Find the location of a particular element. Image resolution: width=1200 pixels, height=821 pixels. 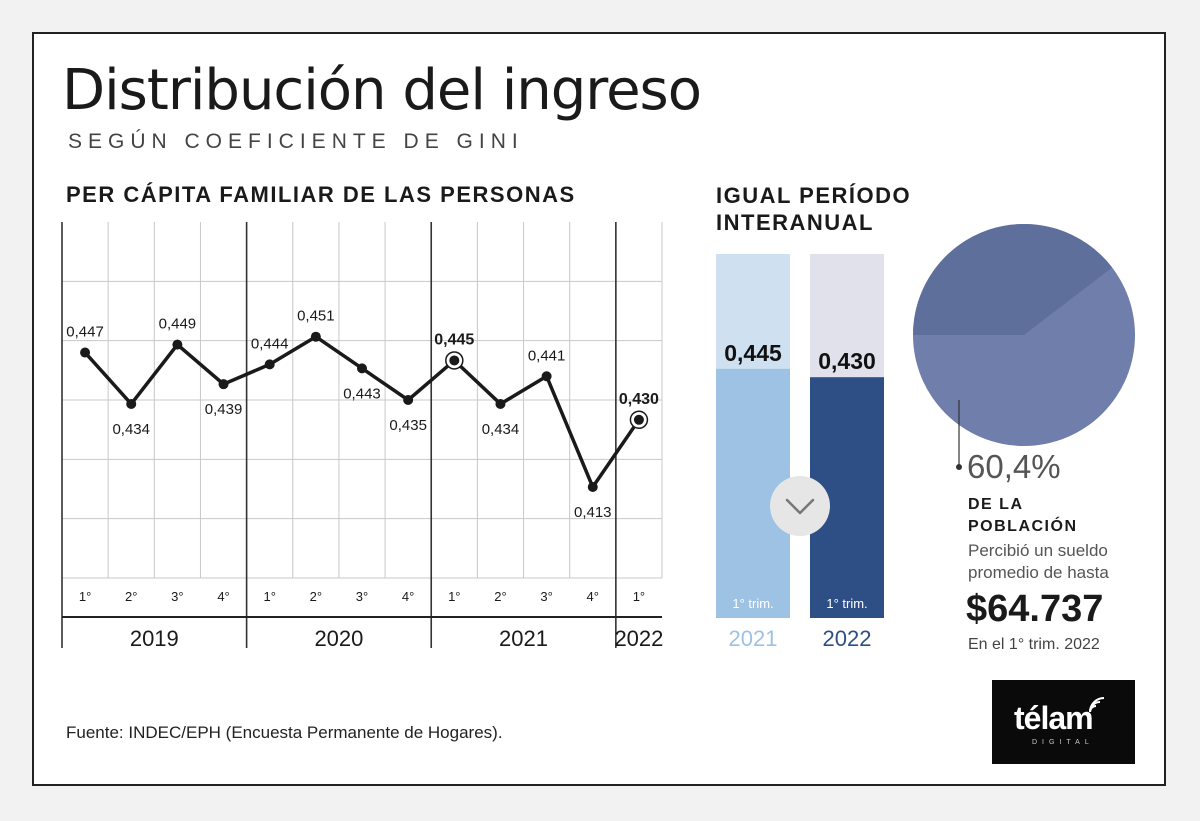

pie-percentage: 60,4% is located at coordinates (1014, 466).